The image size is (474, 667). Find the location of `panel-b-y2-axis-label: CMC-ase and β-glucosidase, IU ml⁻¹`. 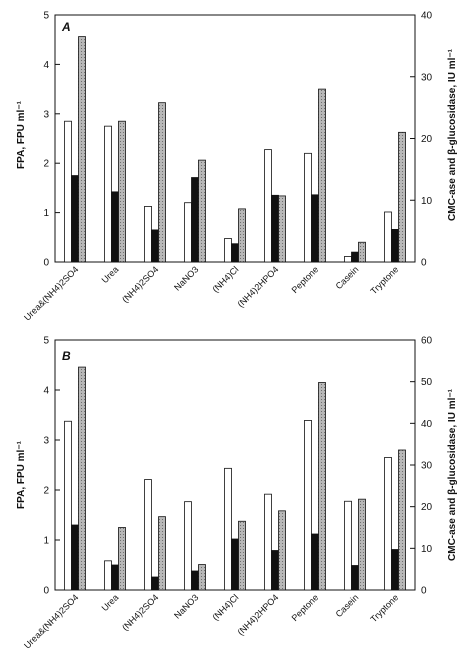

panel-b-y2-axis-label: CMC-ase and β-glucosidase, IU ml⁻¹ is located at coordinates (452, 474).